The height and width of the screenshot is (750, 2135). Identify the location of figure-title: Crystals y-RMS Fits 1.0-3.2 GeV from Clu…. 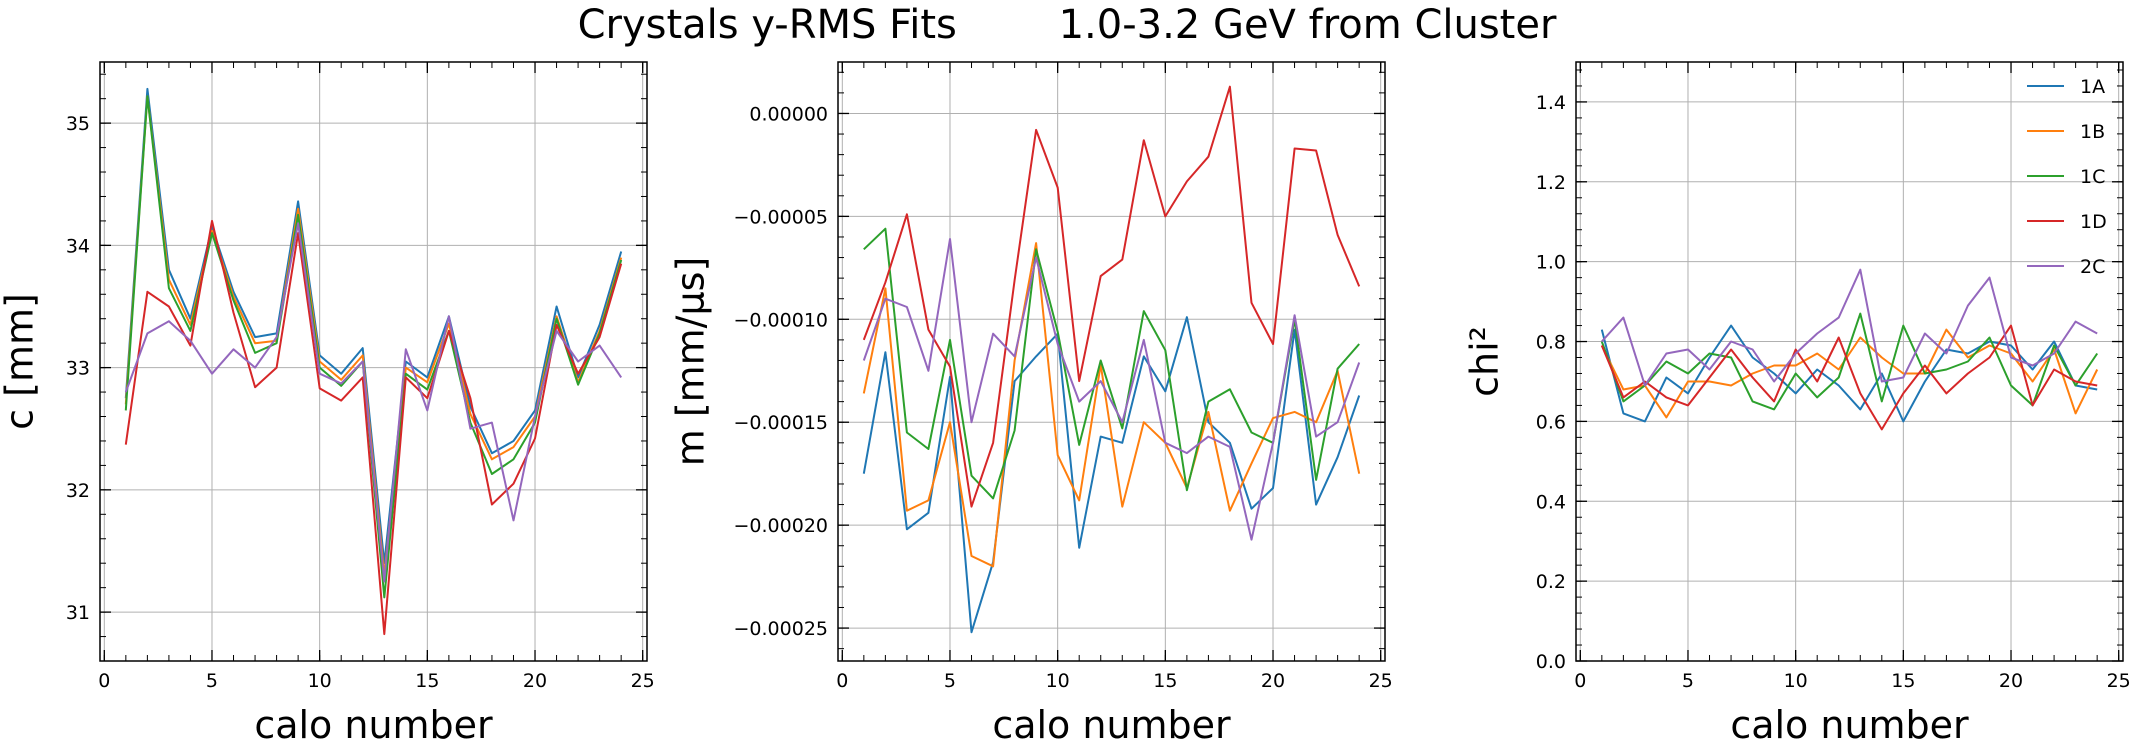
(1067, 25).